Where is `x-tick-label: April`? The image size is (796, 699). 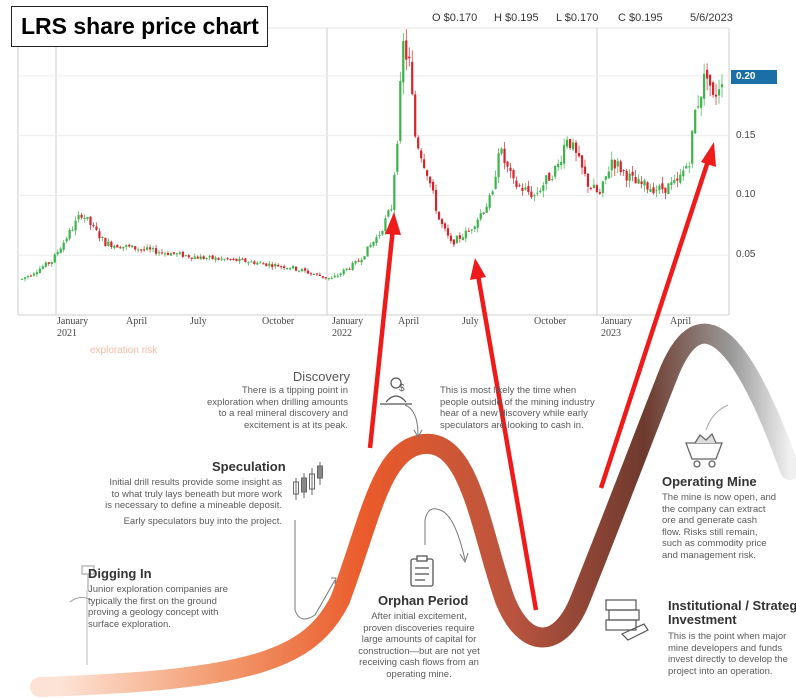 x-tick-label: April is located at coordinates (409, 321).